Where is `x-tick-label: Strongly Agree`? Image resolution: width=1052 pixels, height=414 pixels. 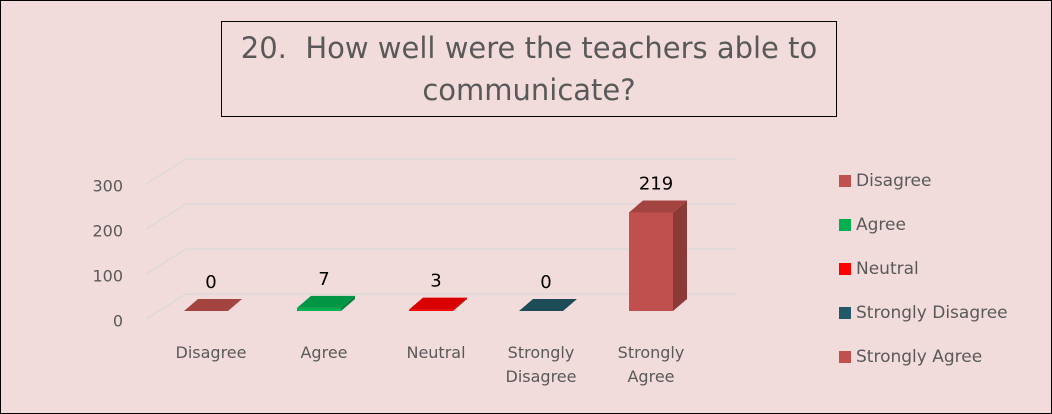
x-tick-label: Strongly Agree is located at coordinates (651, 364).